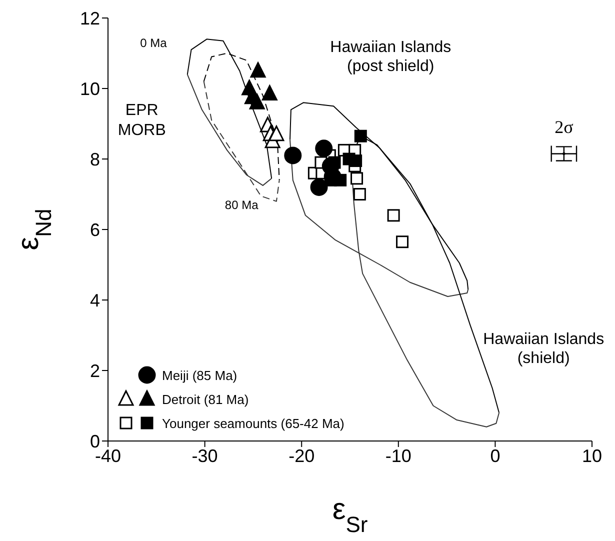  I want to click on x-axis-title: ε$_{Sr}$, so click(350, 514).